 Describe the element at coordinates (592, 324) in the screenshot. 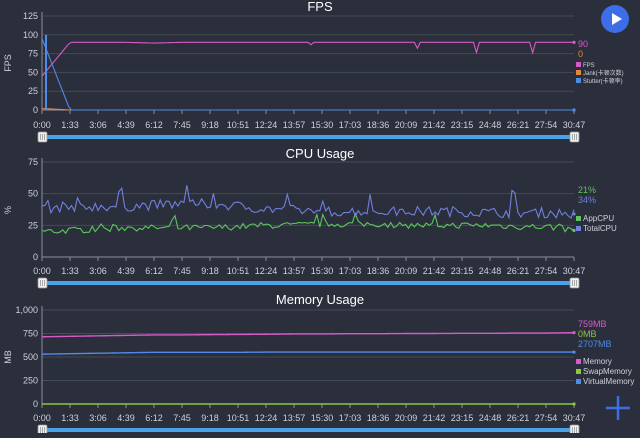

I see `memory-current-value: 759MB` at that location.